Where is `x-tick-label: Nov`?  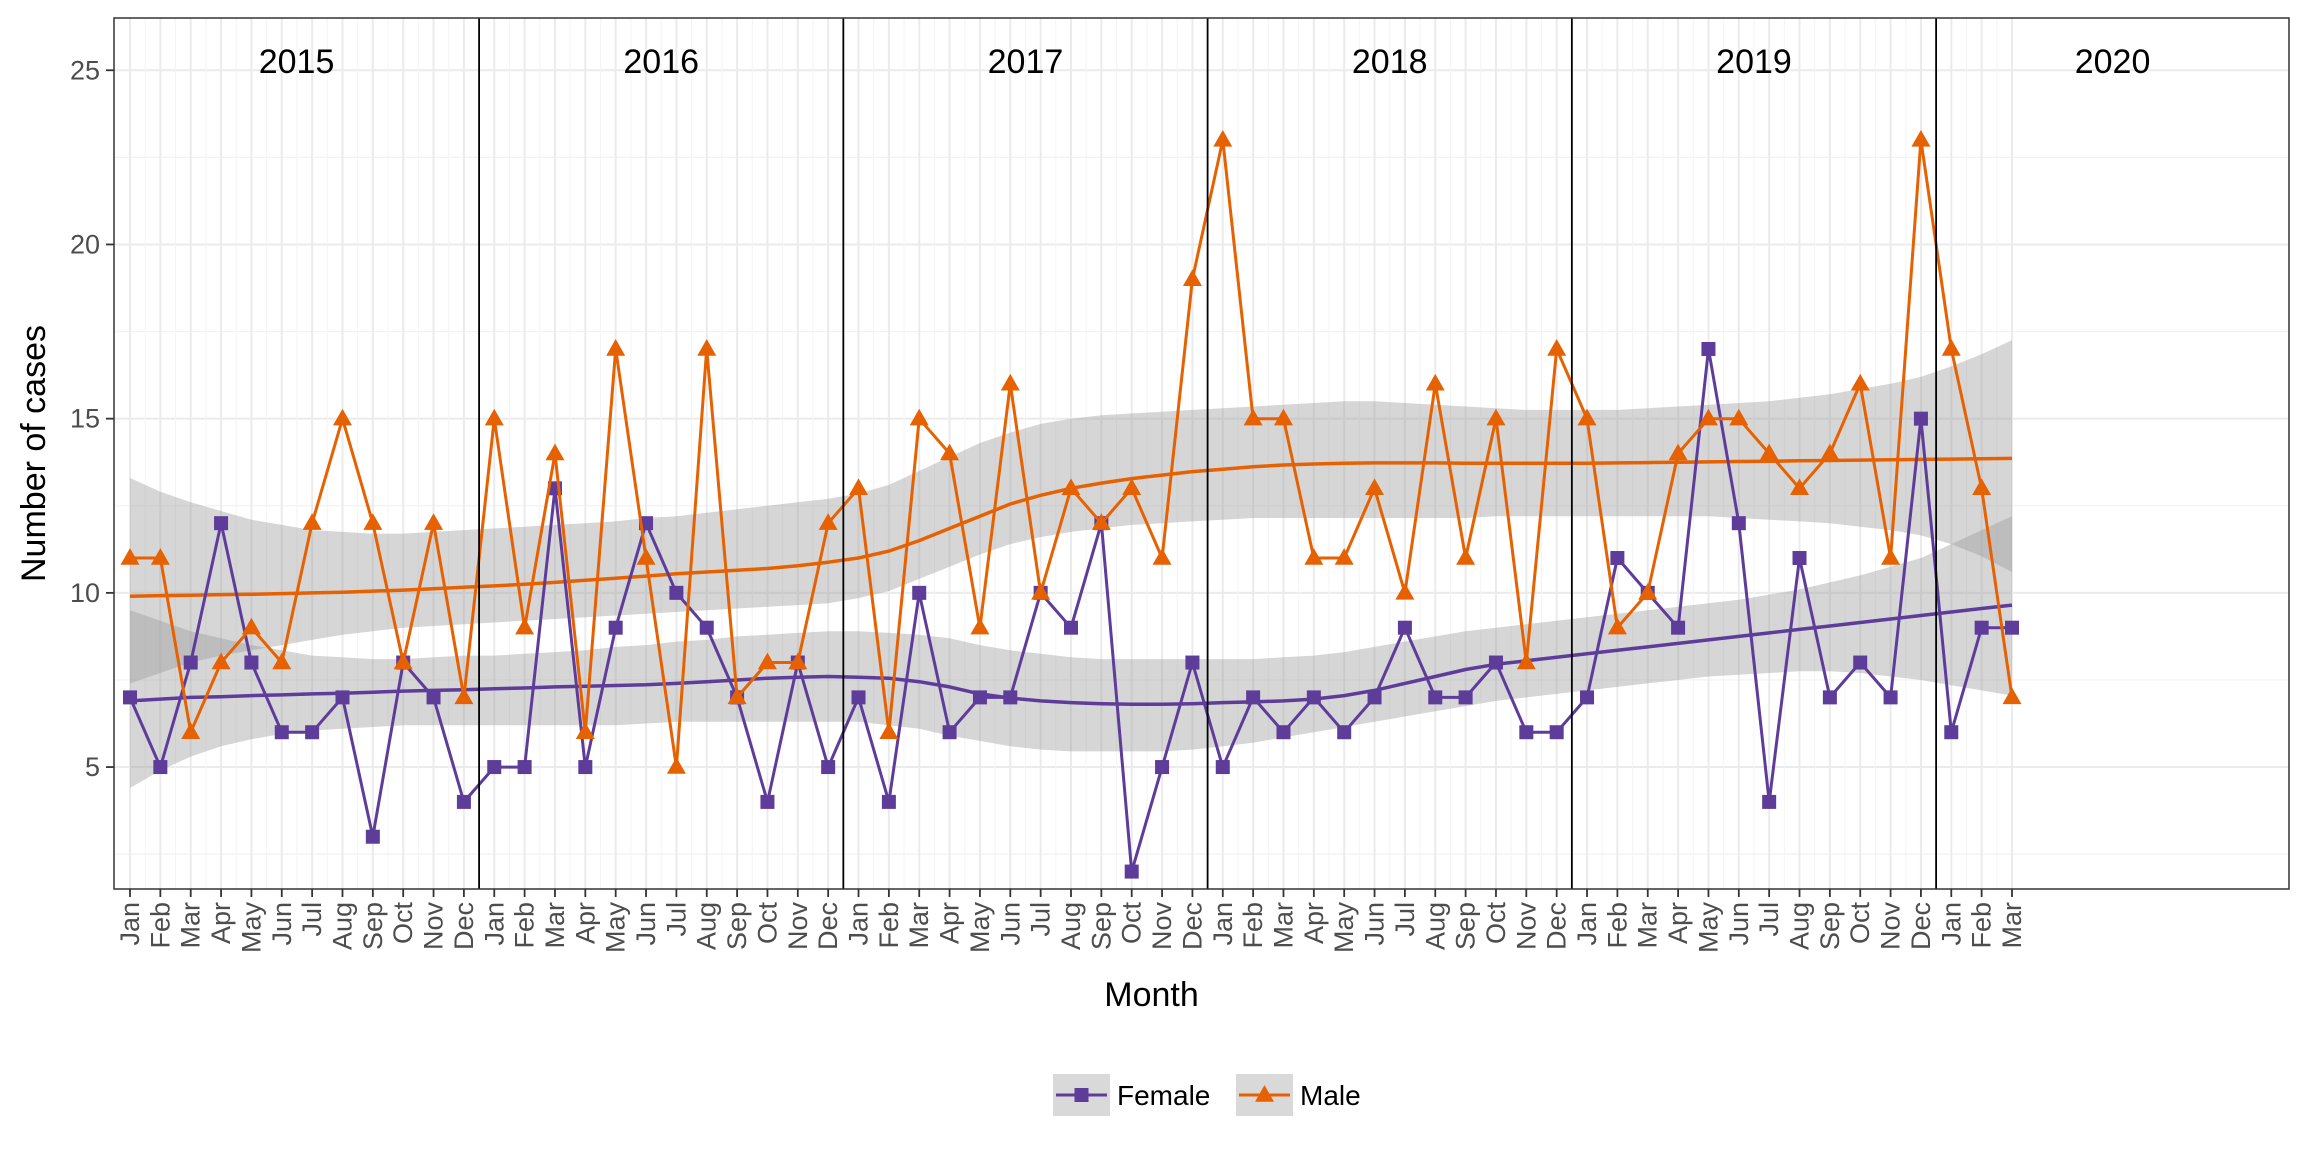
x-tick-label: Nov is located at coordinates (434, 926).